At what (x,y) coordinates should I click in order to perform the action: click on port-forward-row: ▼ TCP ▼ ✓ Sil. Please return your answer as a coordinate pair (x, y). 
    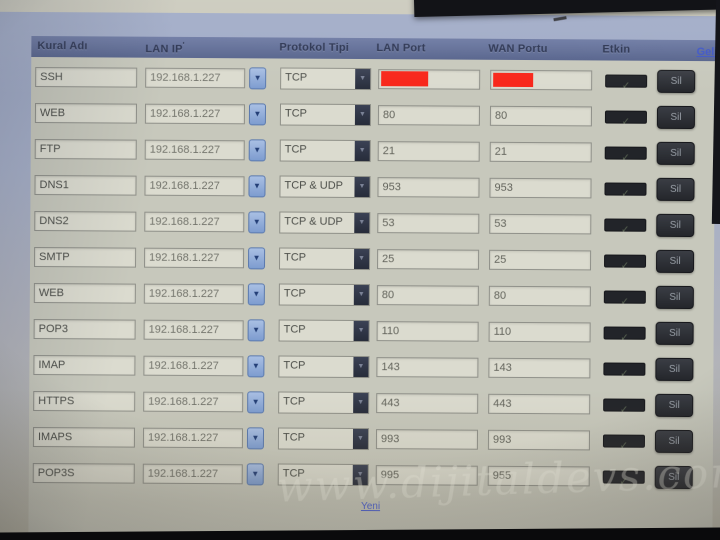
    Looking at the image, I should click on (371, 439).